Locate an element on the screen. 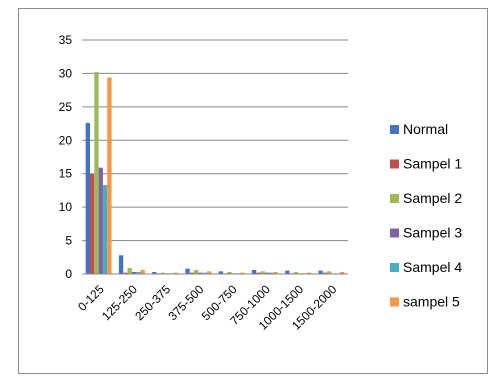 The width and height of the screenshot is (496, 383). y-tick-label: 20 is located at coordinates (66, 140).